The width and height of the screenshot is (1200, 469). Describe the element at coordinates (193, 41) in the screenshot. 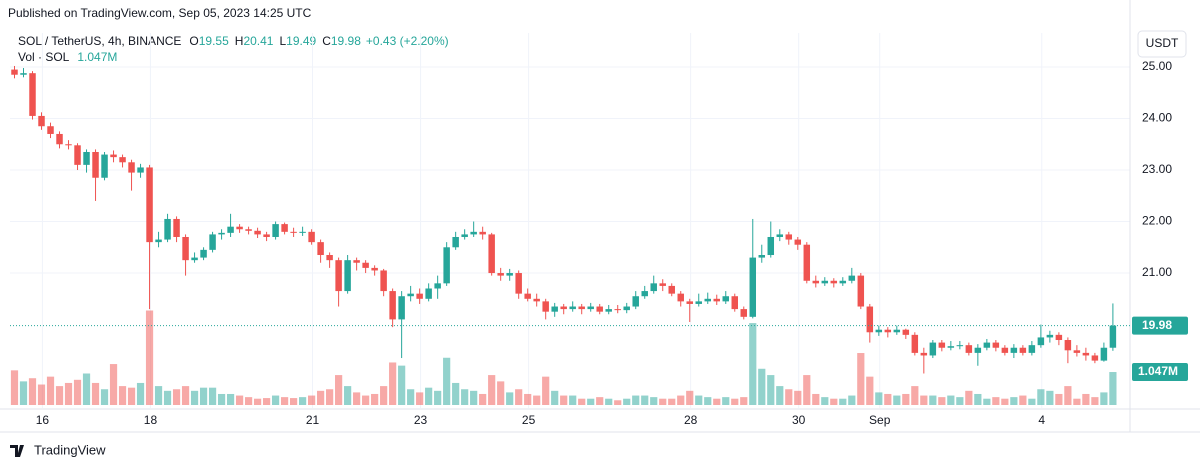

I see `ohlc-key: O` at that location.